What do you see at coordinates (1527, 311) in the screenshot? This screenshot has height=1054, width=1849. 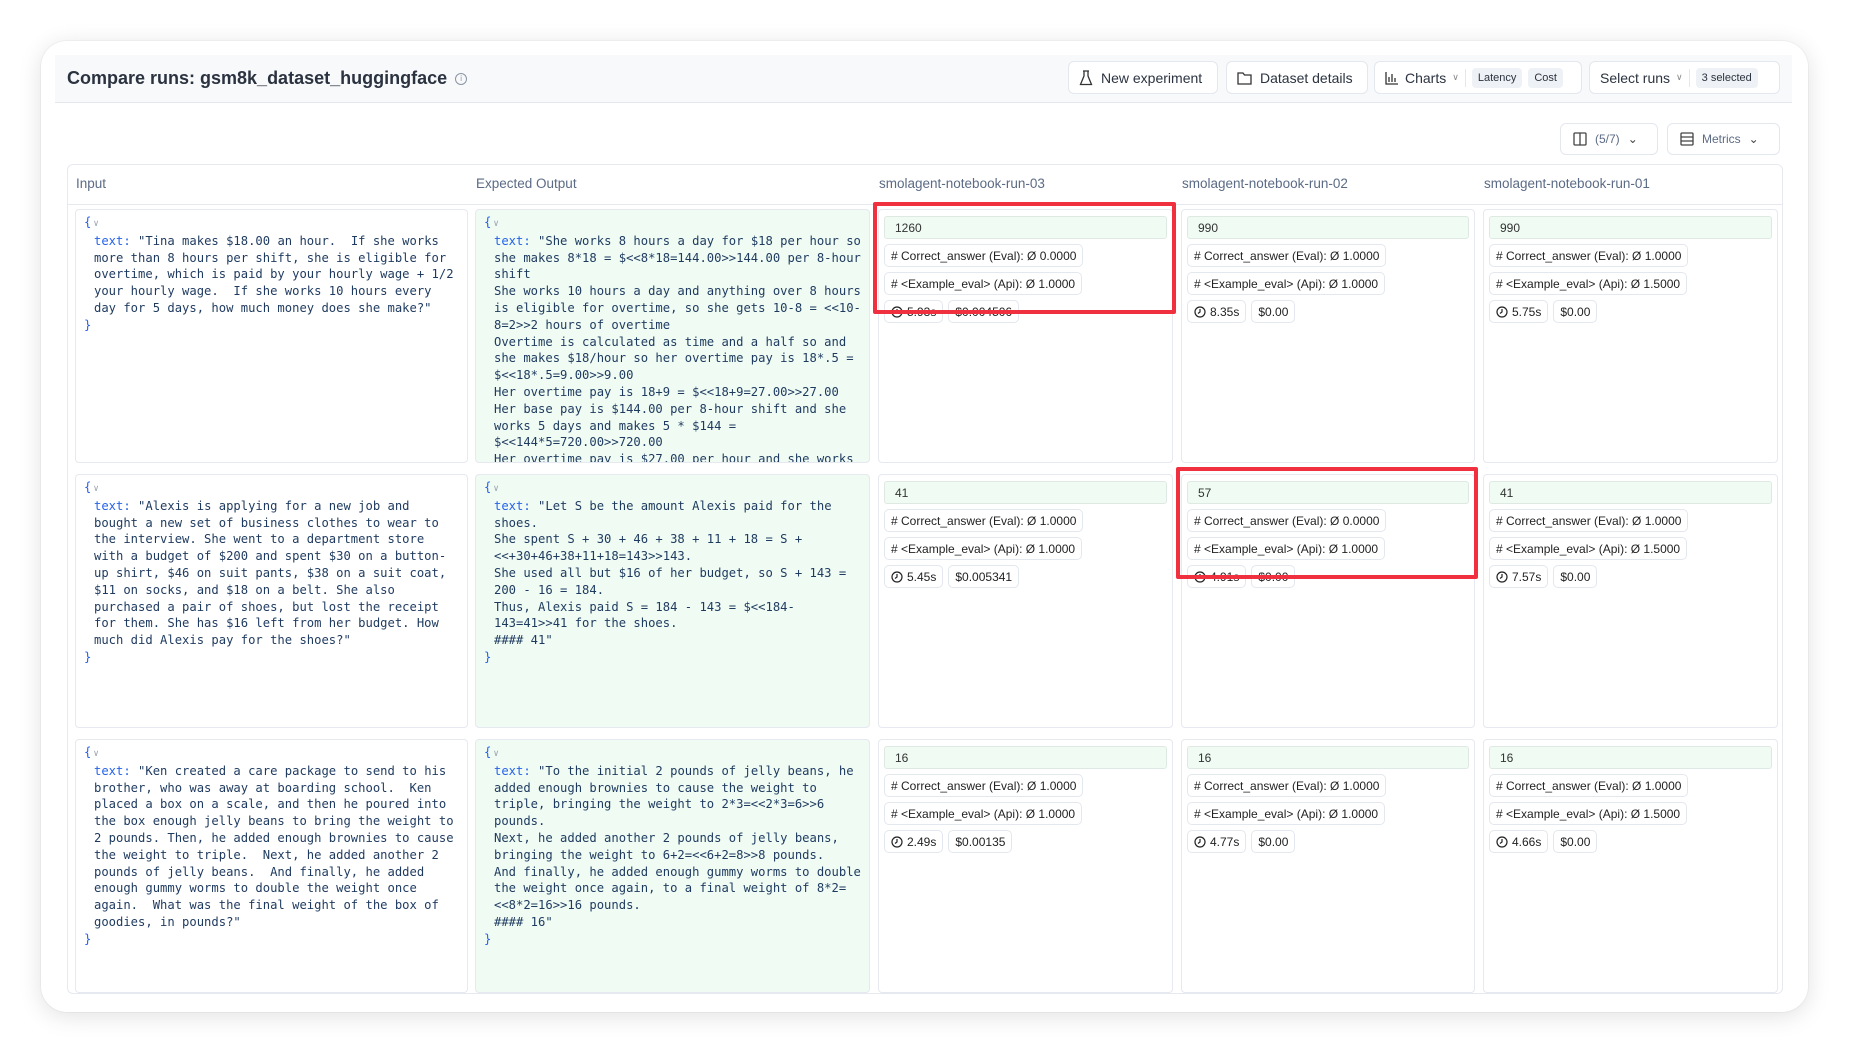 I see `latency-value: 5.75s` at bounding box center [1527, 311].